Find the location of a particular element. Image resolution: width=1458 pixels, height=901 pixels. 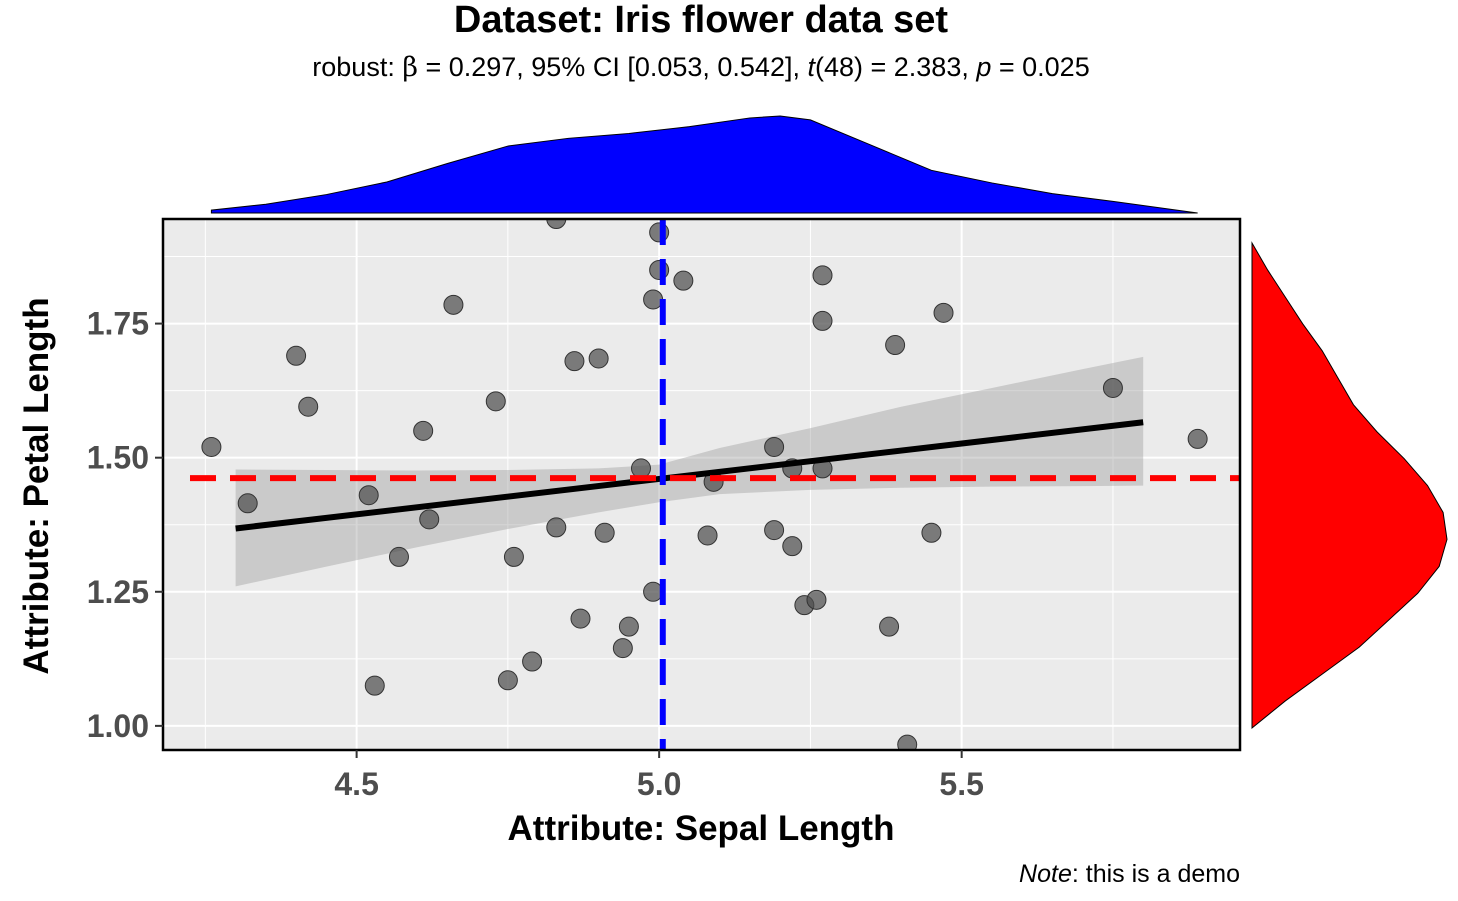

subtitle-stats: = 0.297, 95% CI [0.053, 0.542], is located at coordinates (613, 67).